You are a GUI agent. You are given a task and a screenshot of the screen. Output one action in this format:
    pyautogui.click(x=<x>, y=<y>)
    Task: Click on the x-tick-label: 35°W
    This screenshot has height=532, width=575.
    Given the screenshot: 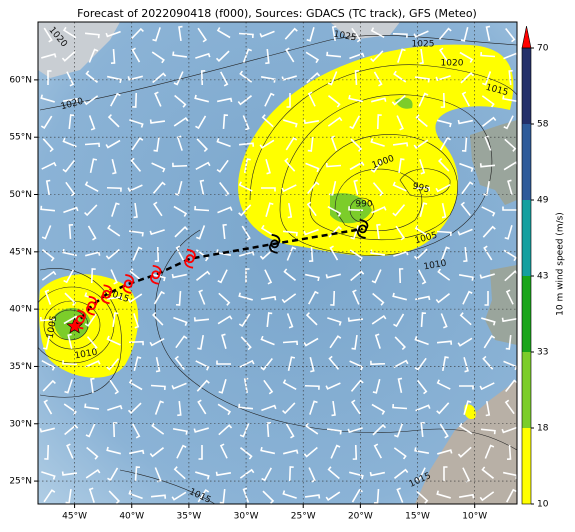 What is the action you would take?
    pyautogui.click(x=188, y=517)
    